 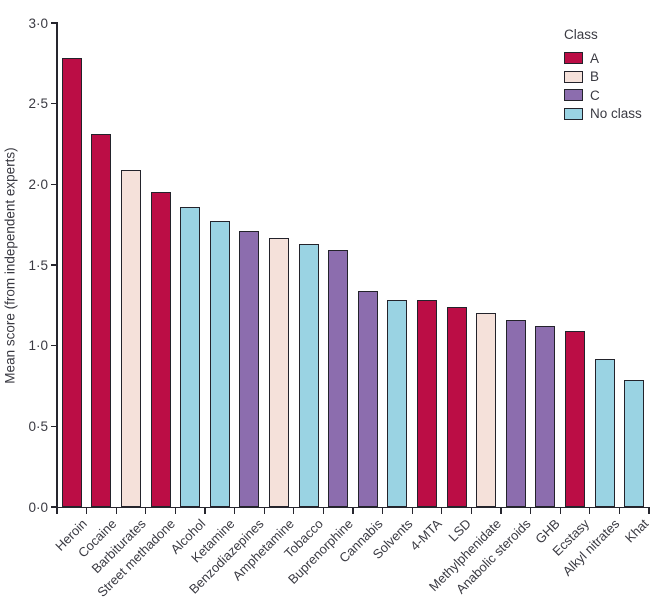 I want to click on bar-anabolic-steroids, so click(x=515, y=413).